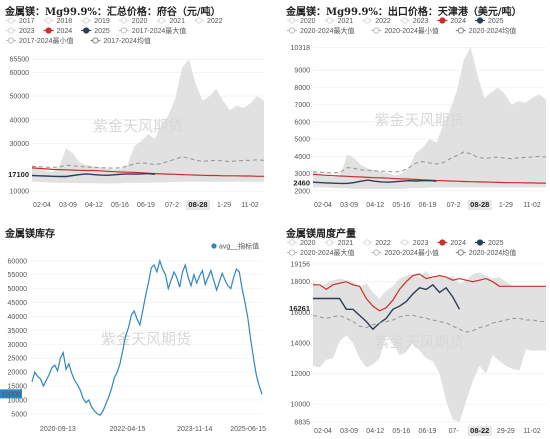  What do you see at coordinates (301, 343) in the screenshot?
I see `y-tick: 14000` at bounding box center [301, 343].